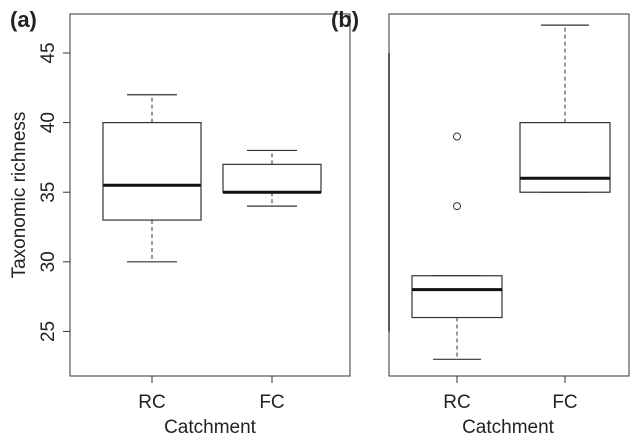 This screenshot has width=633, height=441. What do you see at coordinates (510, 394) in the screenshot?
I see `panel-b-x-axis: RC FC` at bounding box center [510, 394].